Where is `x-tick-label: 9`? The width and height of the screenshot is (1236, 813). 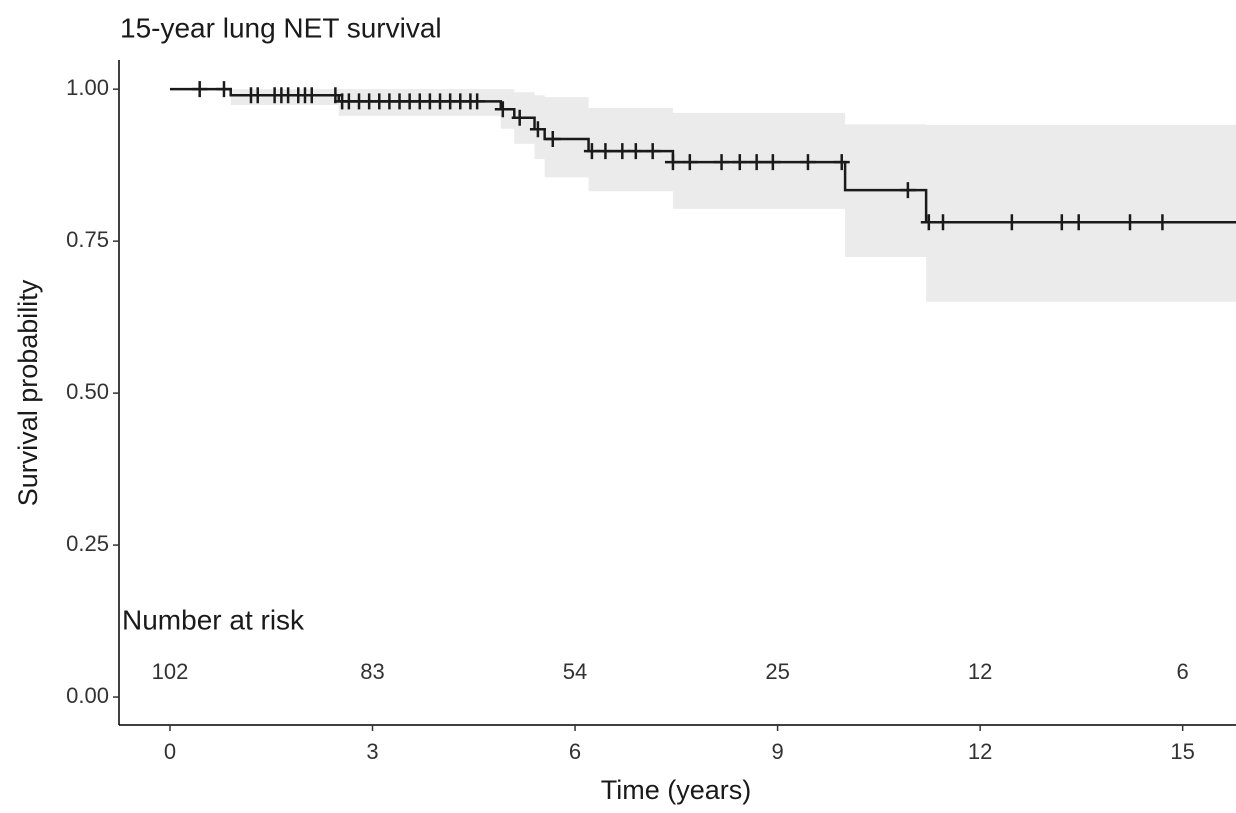
x-tick-label: 9 is located at coordinates (777, 751).